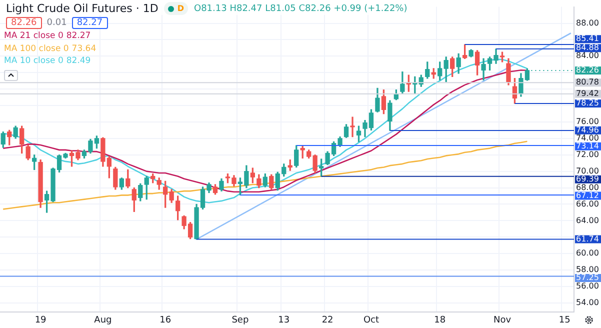 The image size is (601, 328). Describe the element at coordinates (587, 171) in the screenshot. I see `y-tick-label: 70.00` at that location.